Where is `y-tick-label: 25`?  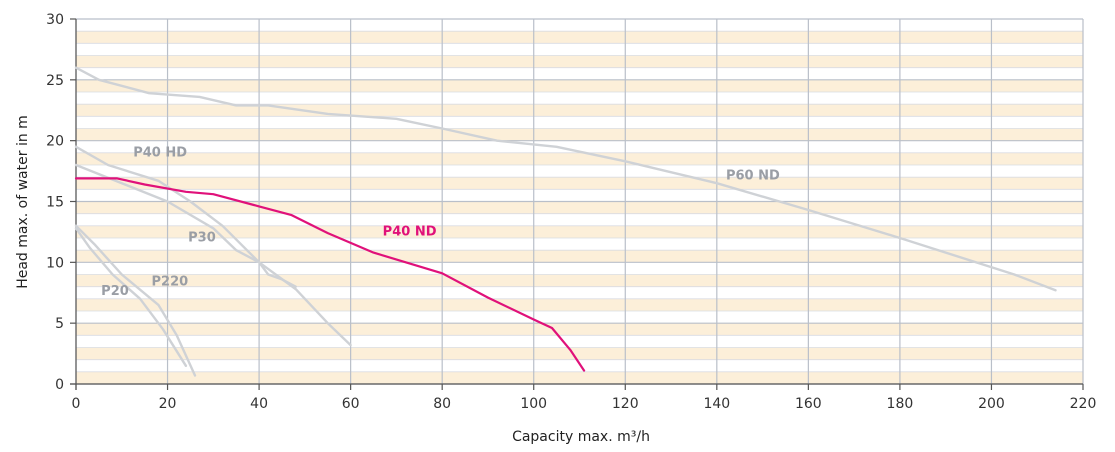
y-tick-label: 25 is located at coordinates (55, 81).